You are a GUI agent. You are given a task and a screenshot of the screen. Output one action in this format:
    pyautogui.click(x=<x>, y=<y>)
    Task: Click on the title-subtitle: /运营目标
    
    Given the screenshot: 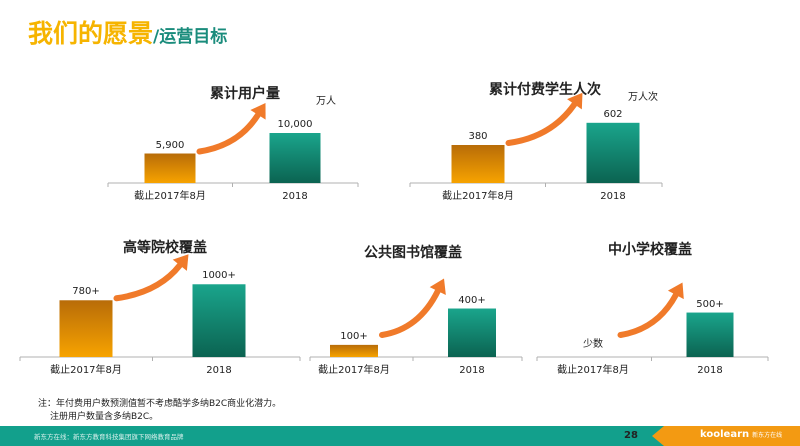 What is the action you would take?
    pyautogui.click(x=190, y=37)
    